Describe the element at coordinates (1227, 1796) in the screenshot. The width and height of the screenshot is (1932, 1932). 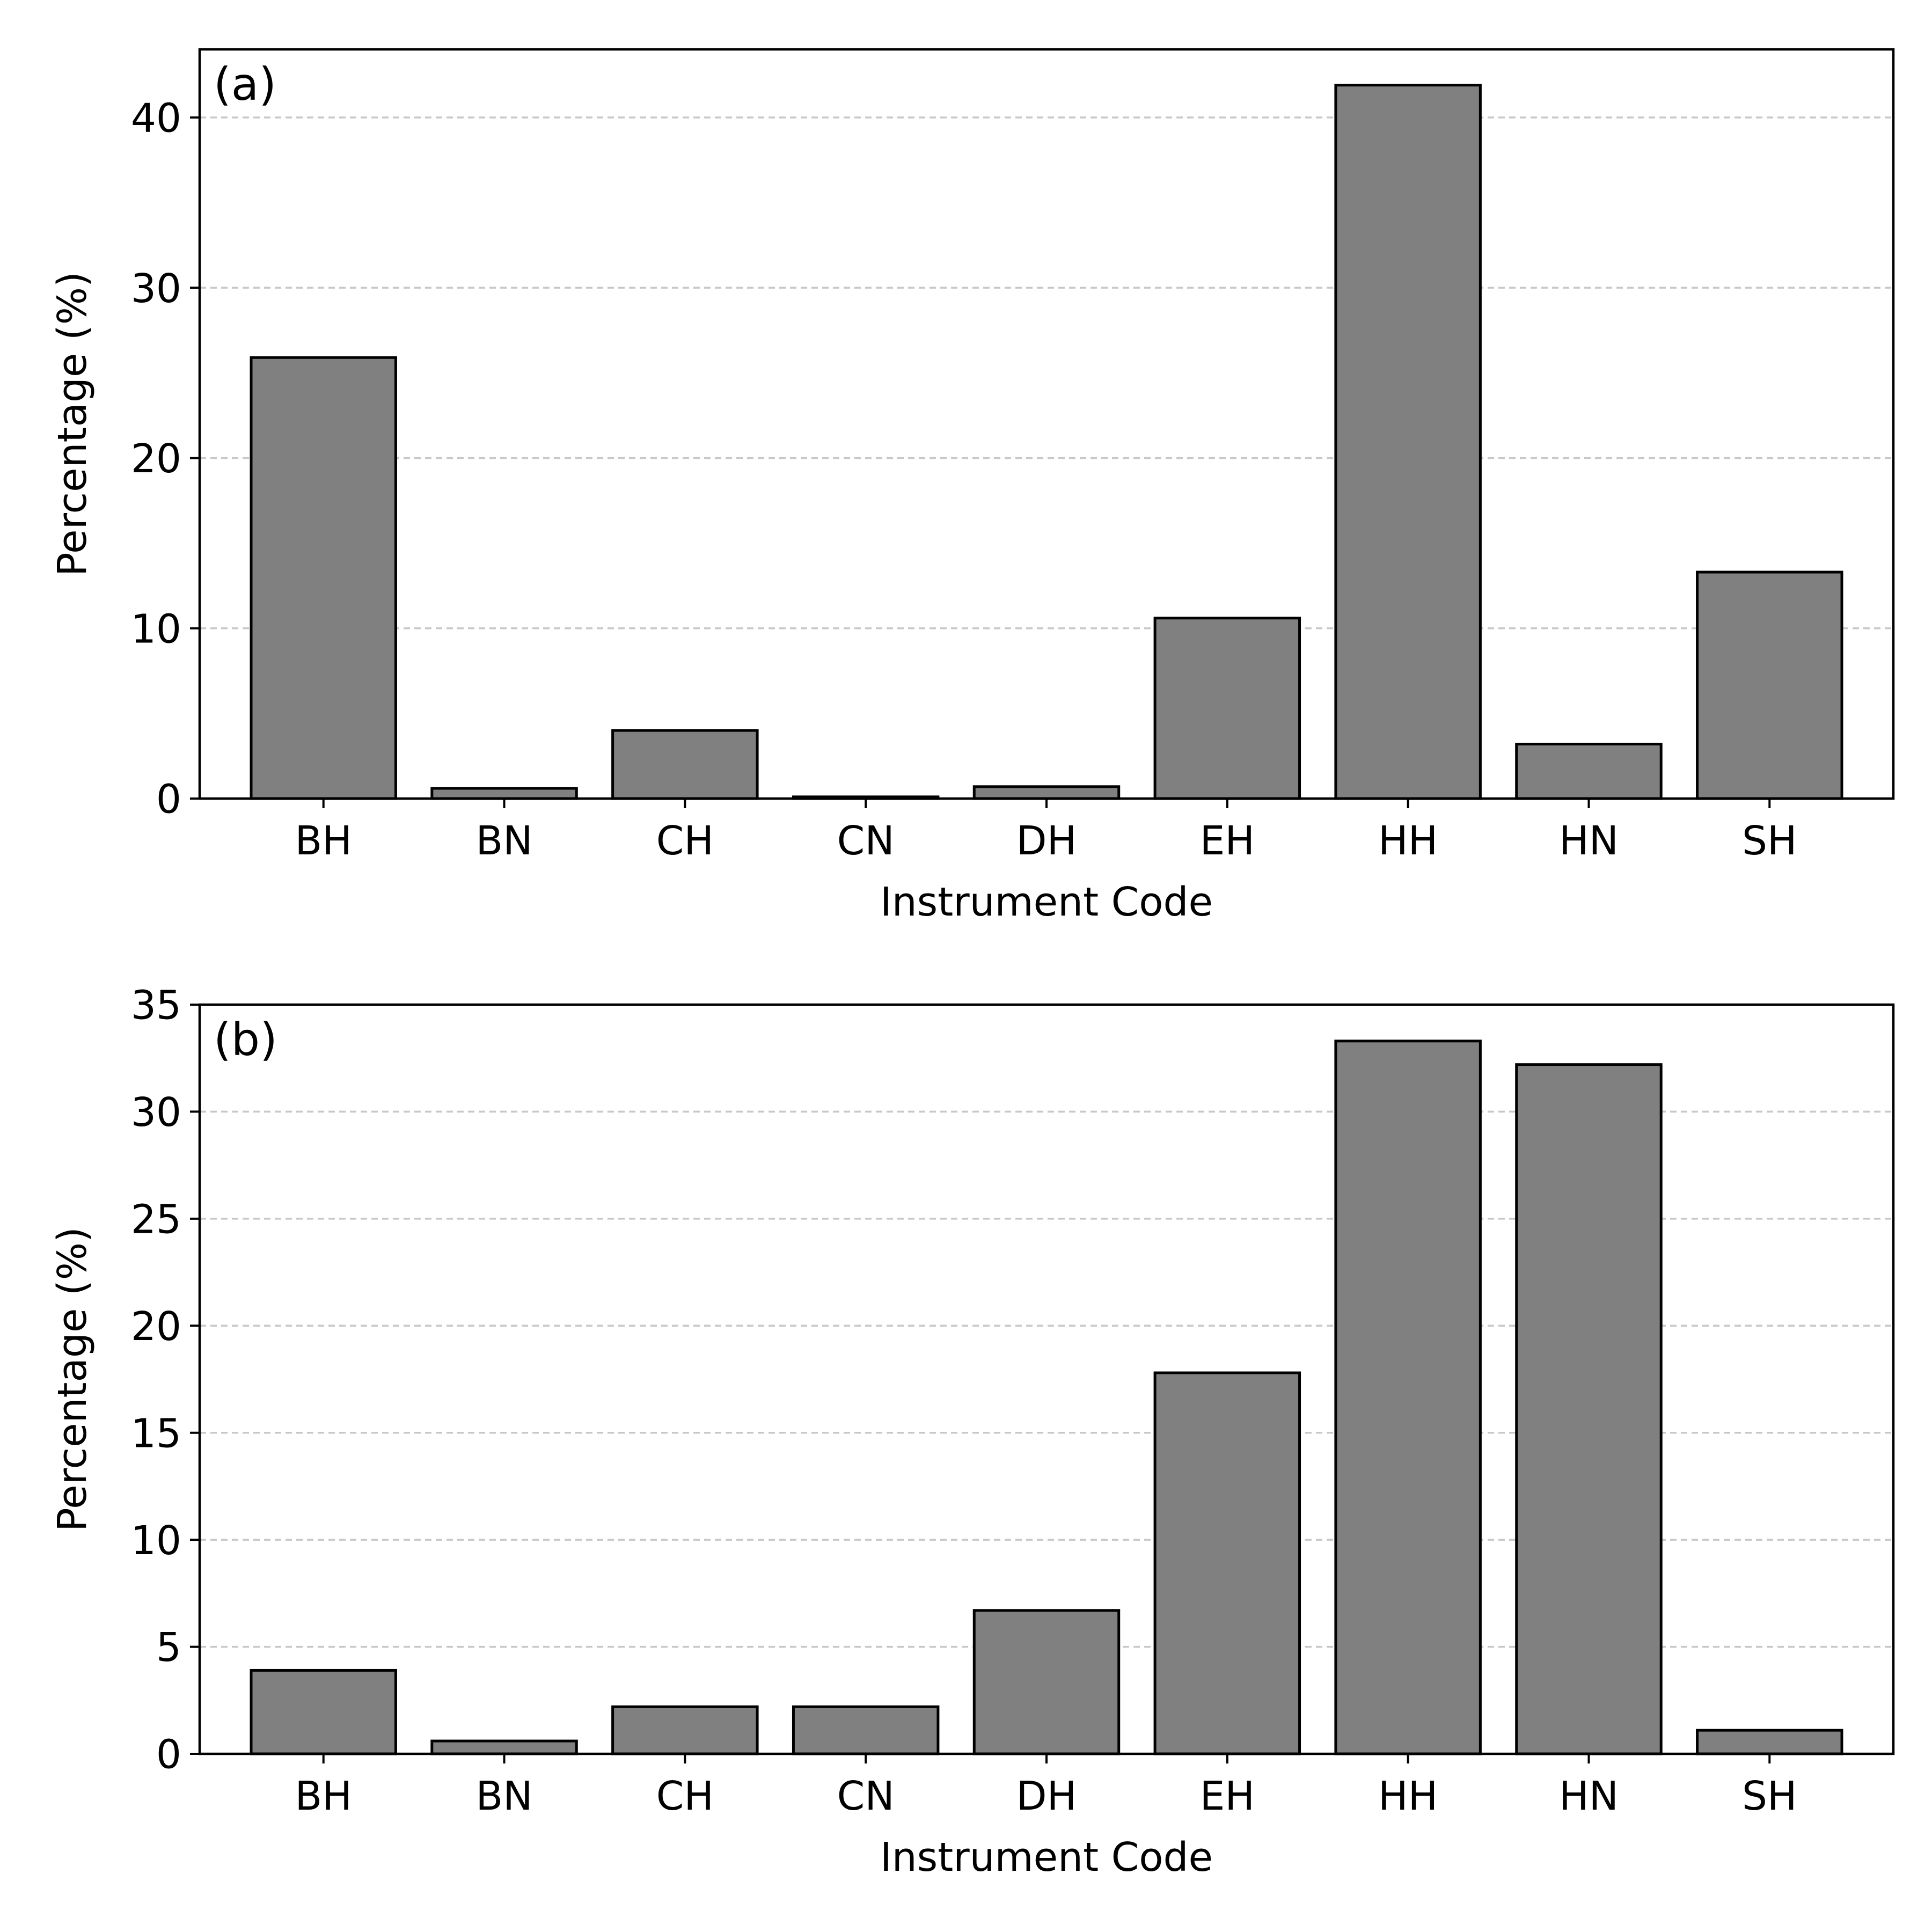
I see `x-tick-label-b-eh: EH` at that location.